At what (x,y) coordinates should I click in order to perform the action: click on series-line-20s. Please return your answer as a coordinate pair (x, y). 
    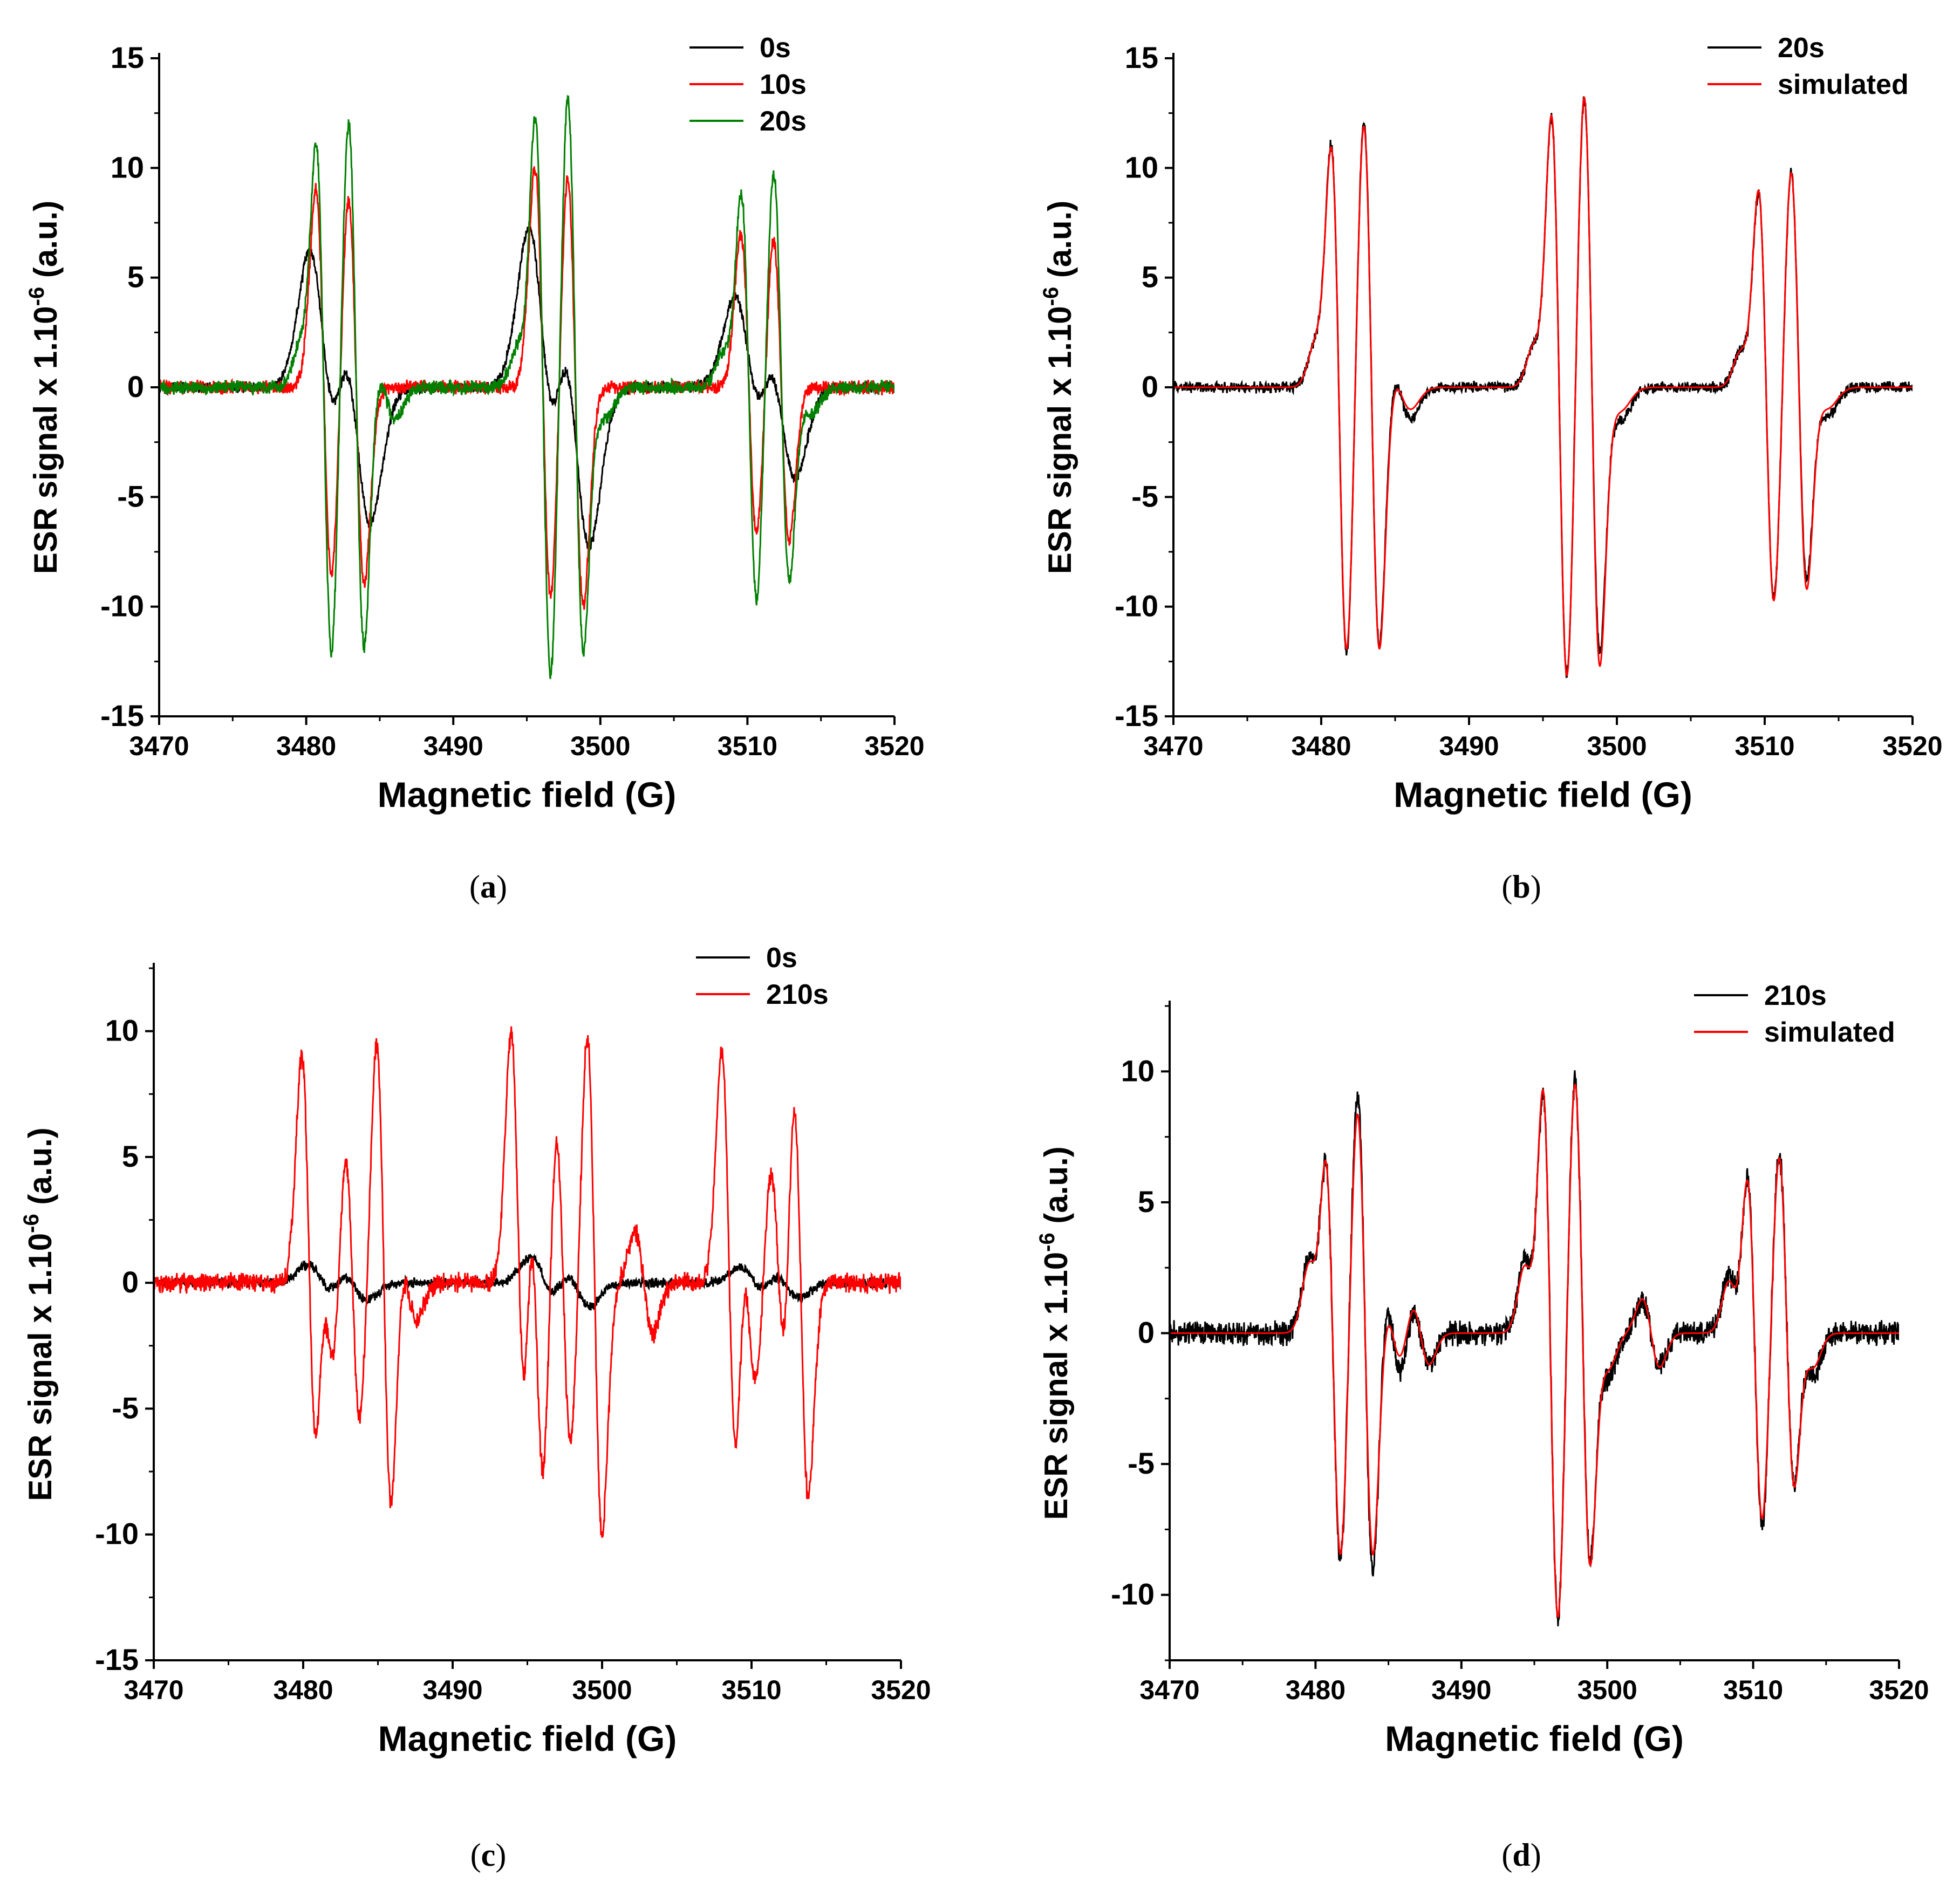
    Looking at the image, I should click on (526, 386).